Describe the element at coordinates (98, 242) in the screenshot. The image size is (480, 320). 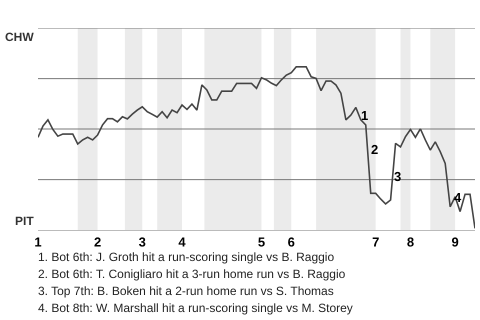
I see `x-tick-label: 2` at that location.